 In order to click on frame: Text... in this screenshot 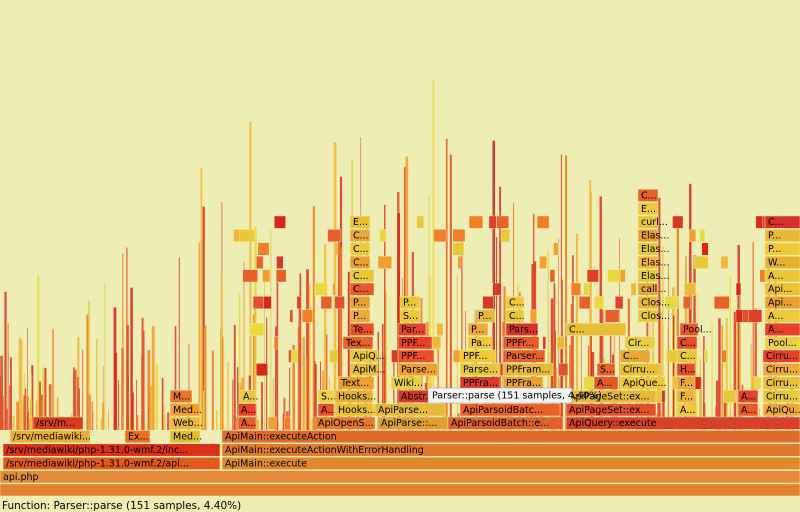, I will do `click(356, 383)`.